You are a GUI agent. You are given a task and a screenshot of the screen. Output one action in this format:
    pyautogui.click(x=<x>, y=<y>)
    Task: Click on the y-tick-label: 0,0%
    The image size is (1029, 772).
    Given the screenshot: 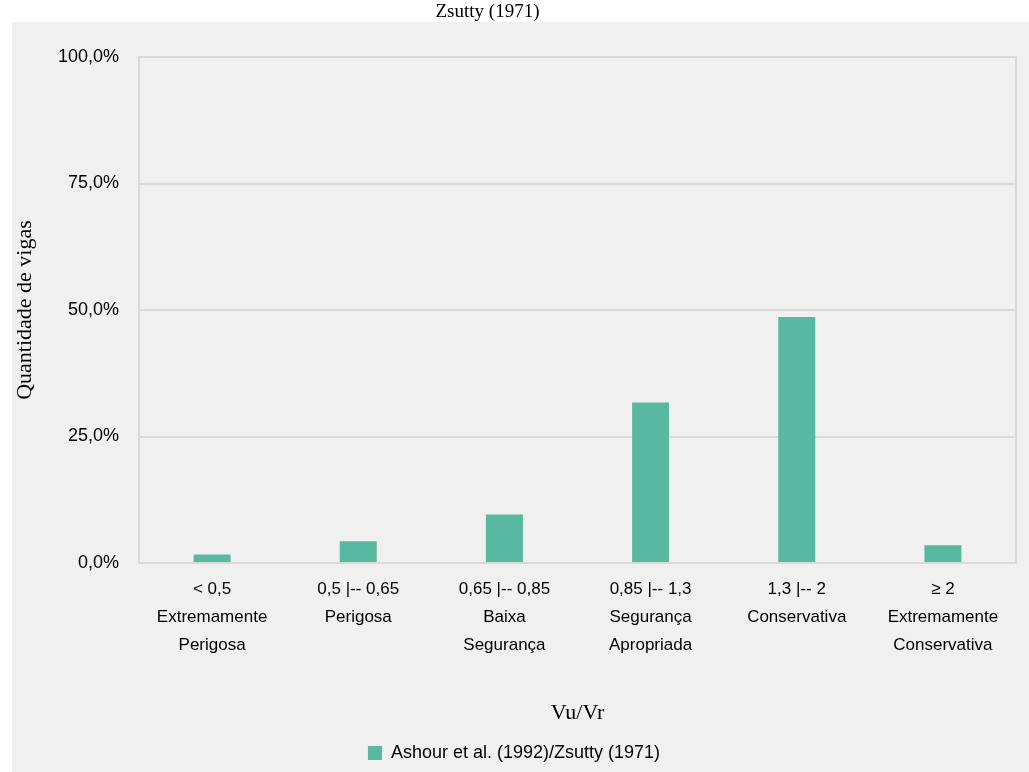 What is the action you would take?
    pyautogui.click(x=98, y=561)
    